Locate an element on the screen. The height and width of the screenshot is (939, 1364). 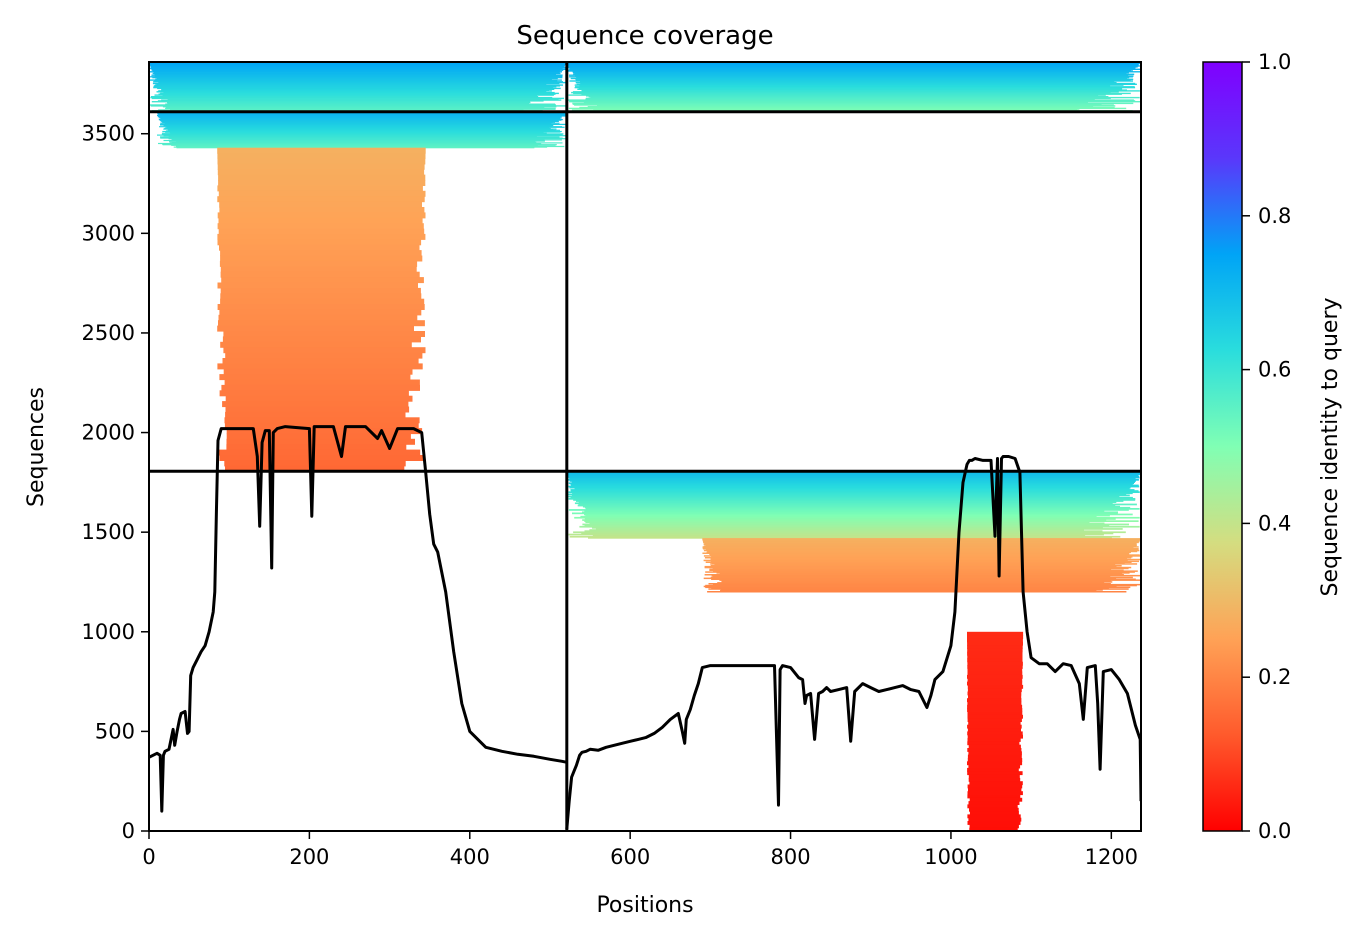
y-tick-label: 2500 is located at coordinates (108, 333).